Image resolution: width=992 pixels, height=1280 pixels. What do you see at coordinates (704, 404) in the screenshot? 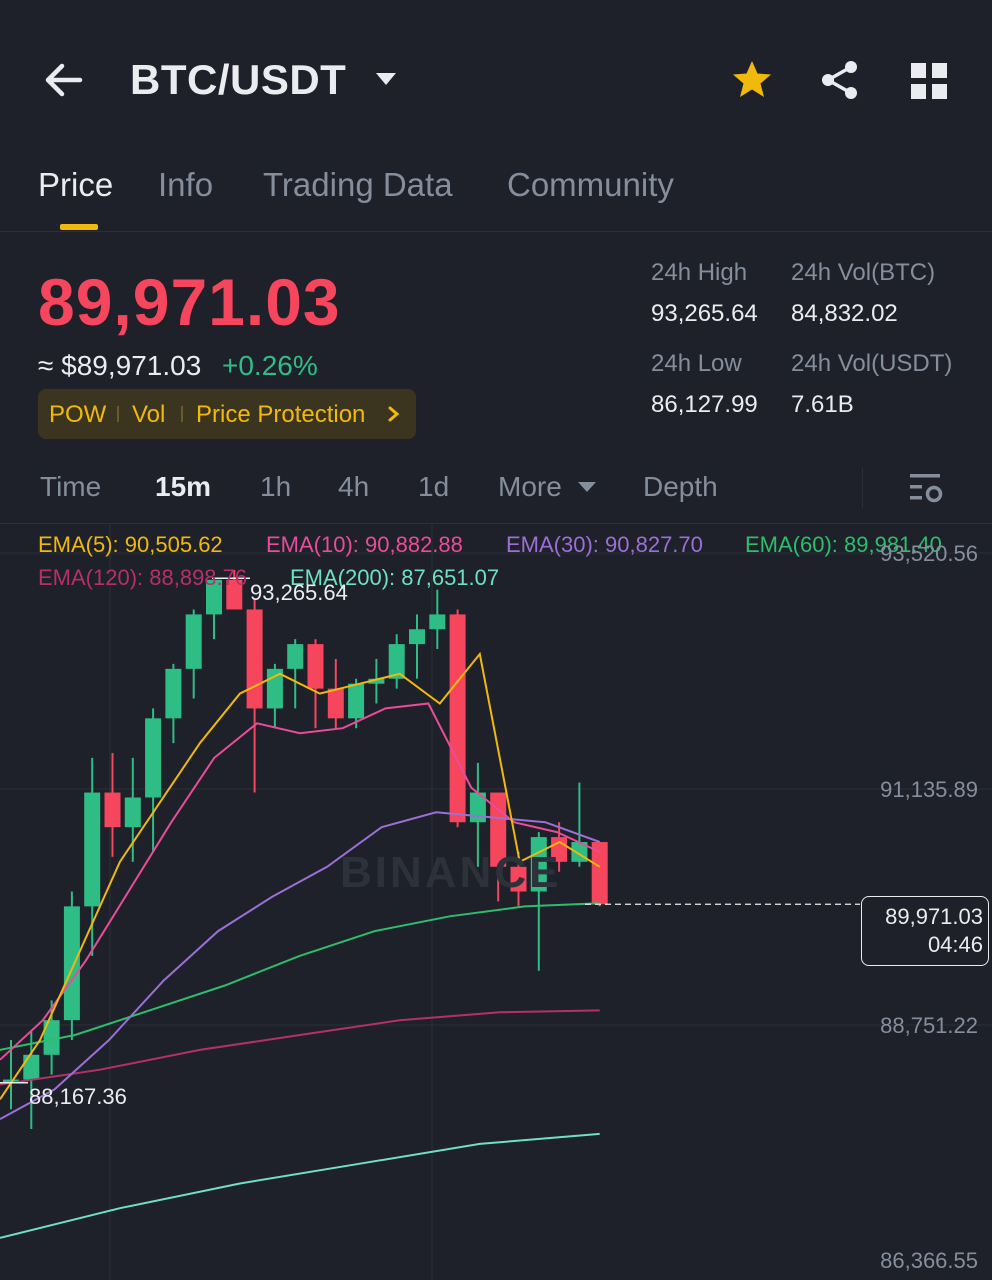
I see `stat-low-value: 86,127.99` at bounding box center [704, 404].